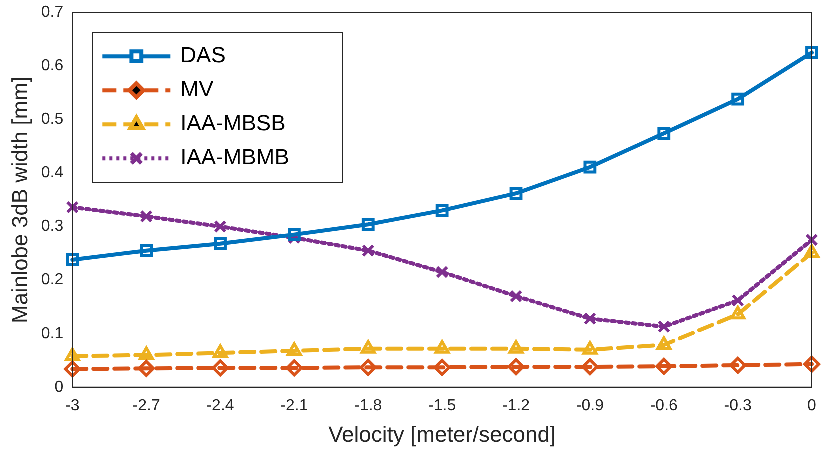 Image resolution: width=824 pixels, height=457 pixels. I want to click on y-tick-label: 0.2, so click(52, 280).